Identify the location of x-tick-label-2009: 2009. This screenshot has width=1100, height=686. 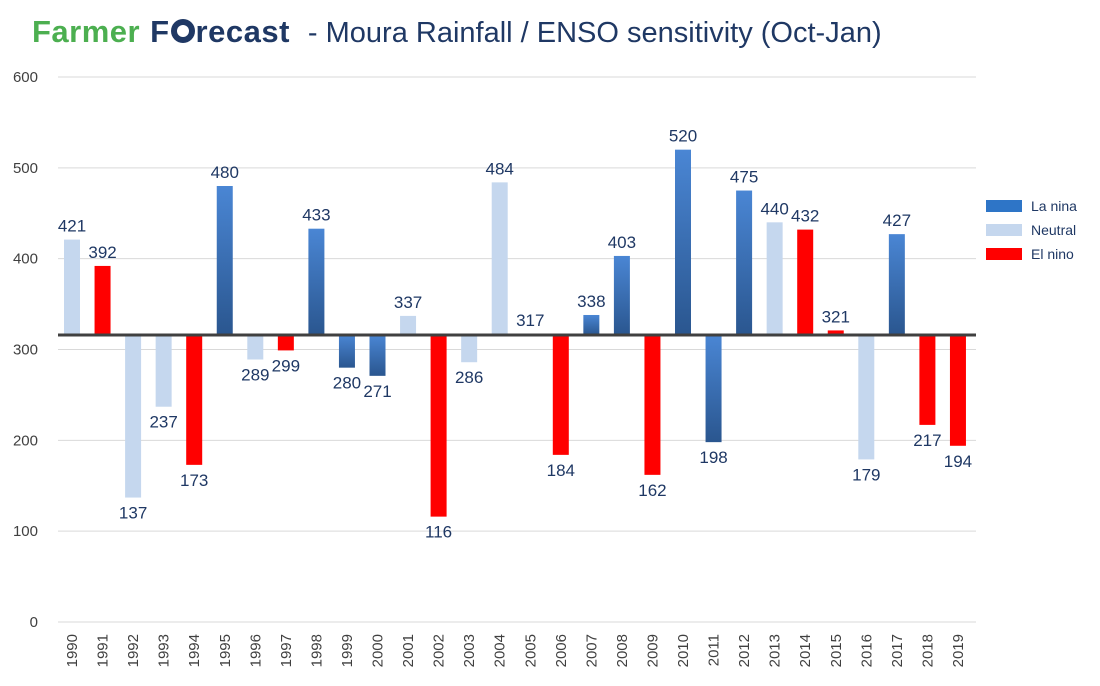
(652, 650).